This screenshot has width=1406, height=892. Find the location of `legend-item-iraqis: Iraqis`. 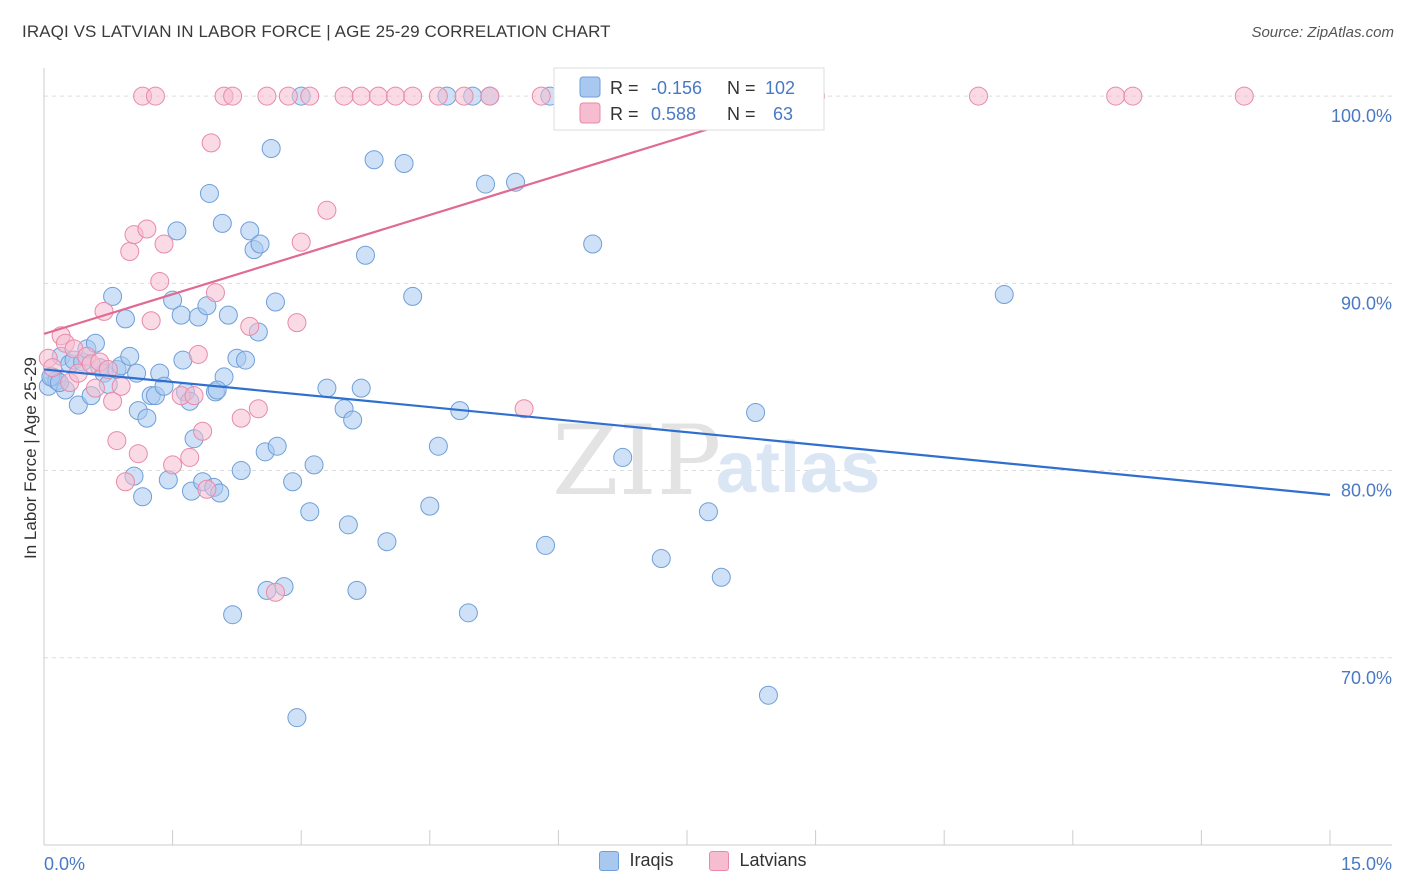

legend-item-iraqis: Iraqis is located at coordinates (636, 860).